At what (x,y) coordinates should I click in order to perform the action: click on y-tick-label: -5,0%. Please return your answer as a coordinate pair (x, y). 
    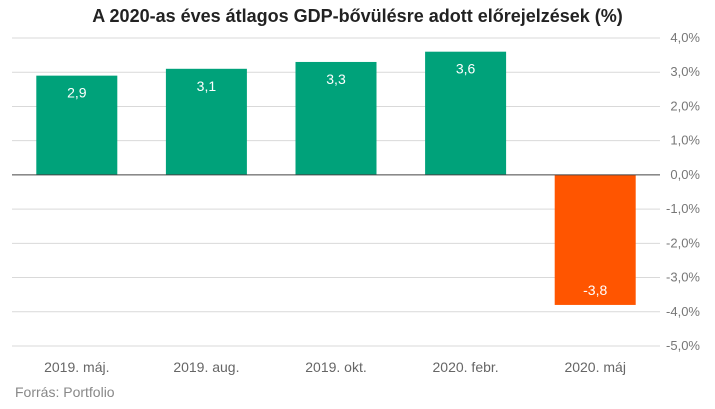
    Looking at the image, I should click on (683, 345).